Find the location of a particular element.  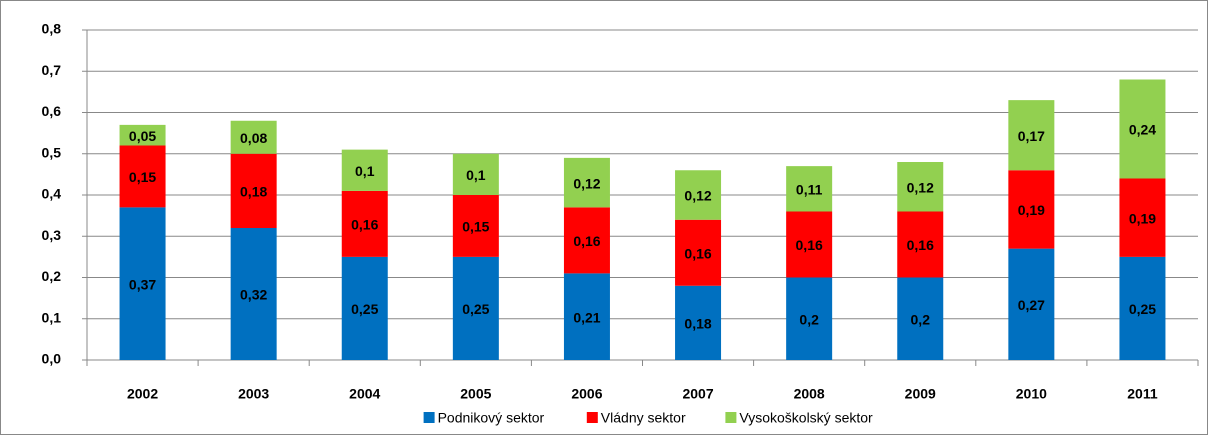

data-label: 0,21 is located at coordinates (586, 317).